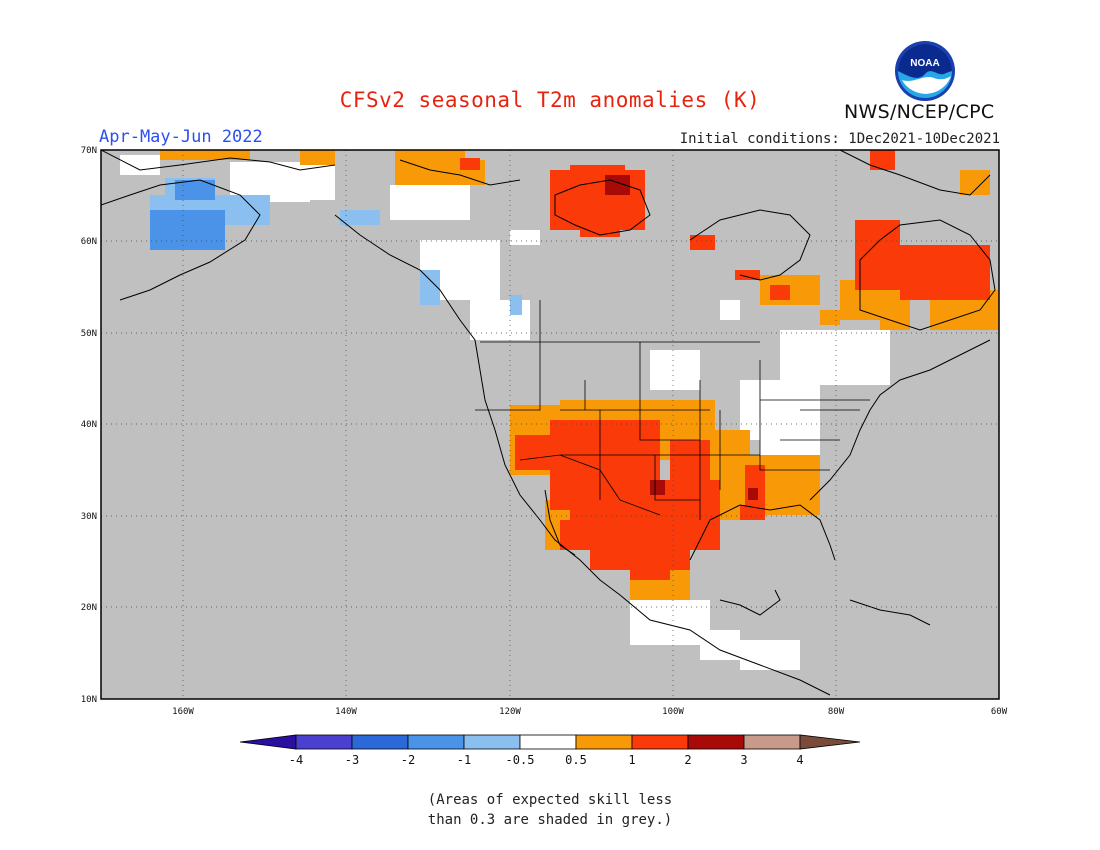 The image size is (1100, 850). What do you see at coordinates (296, 760) in the screenshot?
I see `colorbar-label: -4` at bounding box center [296, 760].